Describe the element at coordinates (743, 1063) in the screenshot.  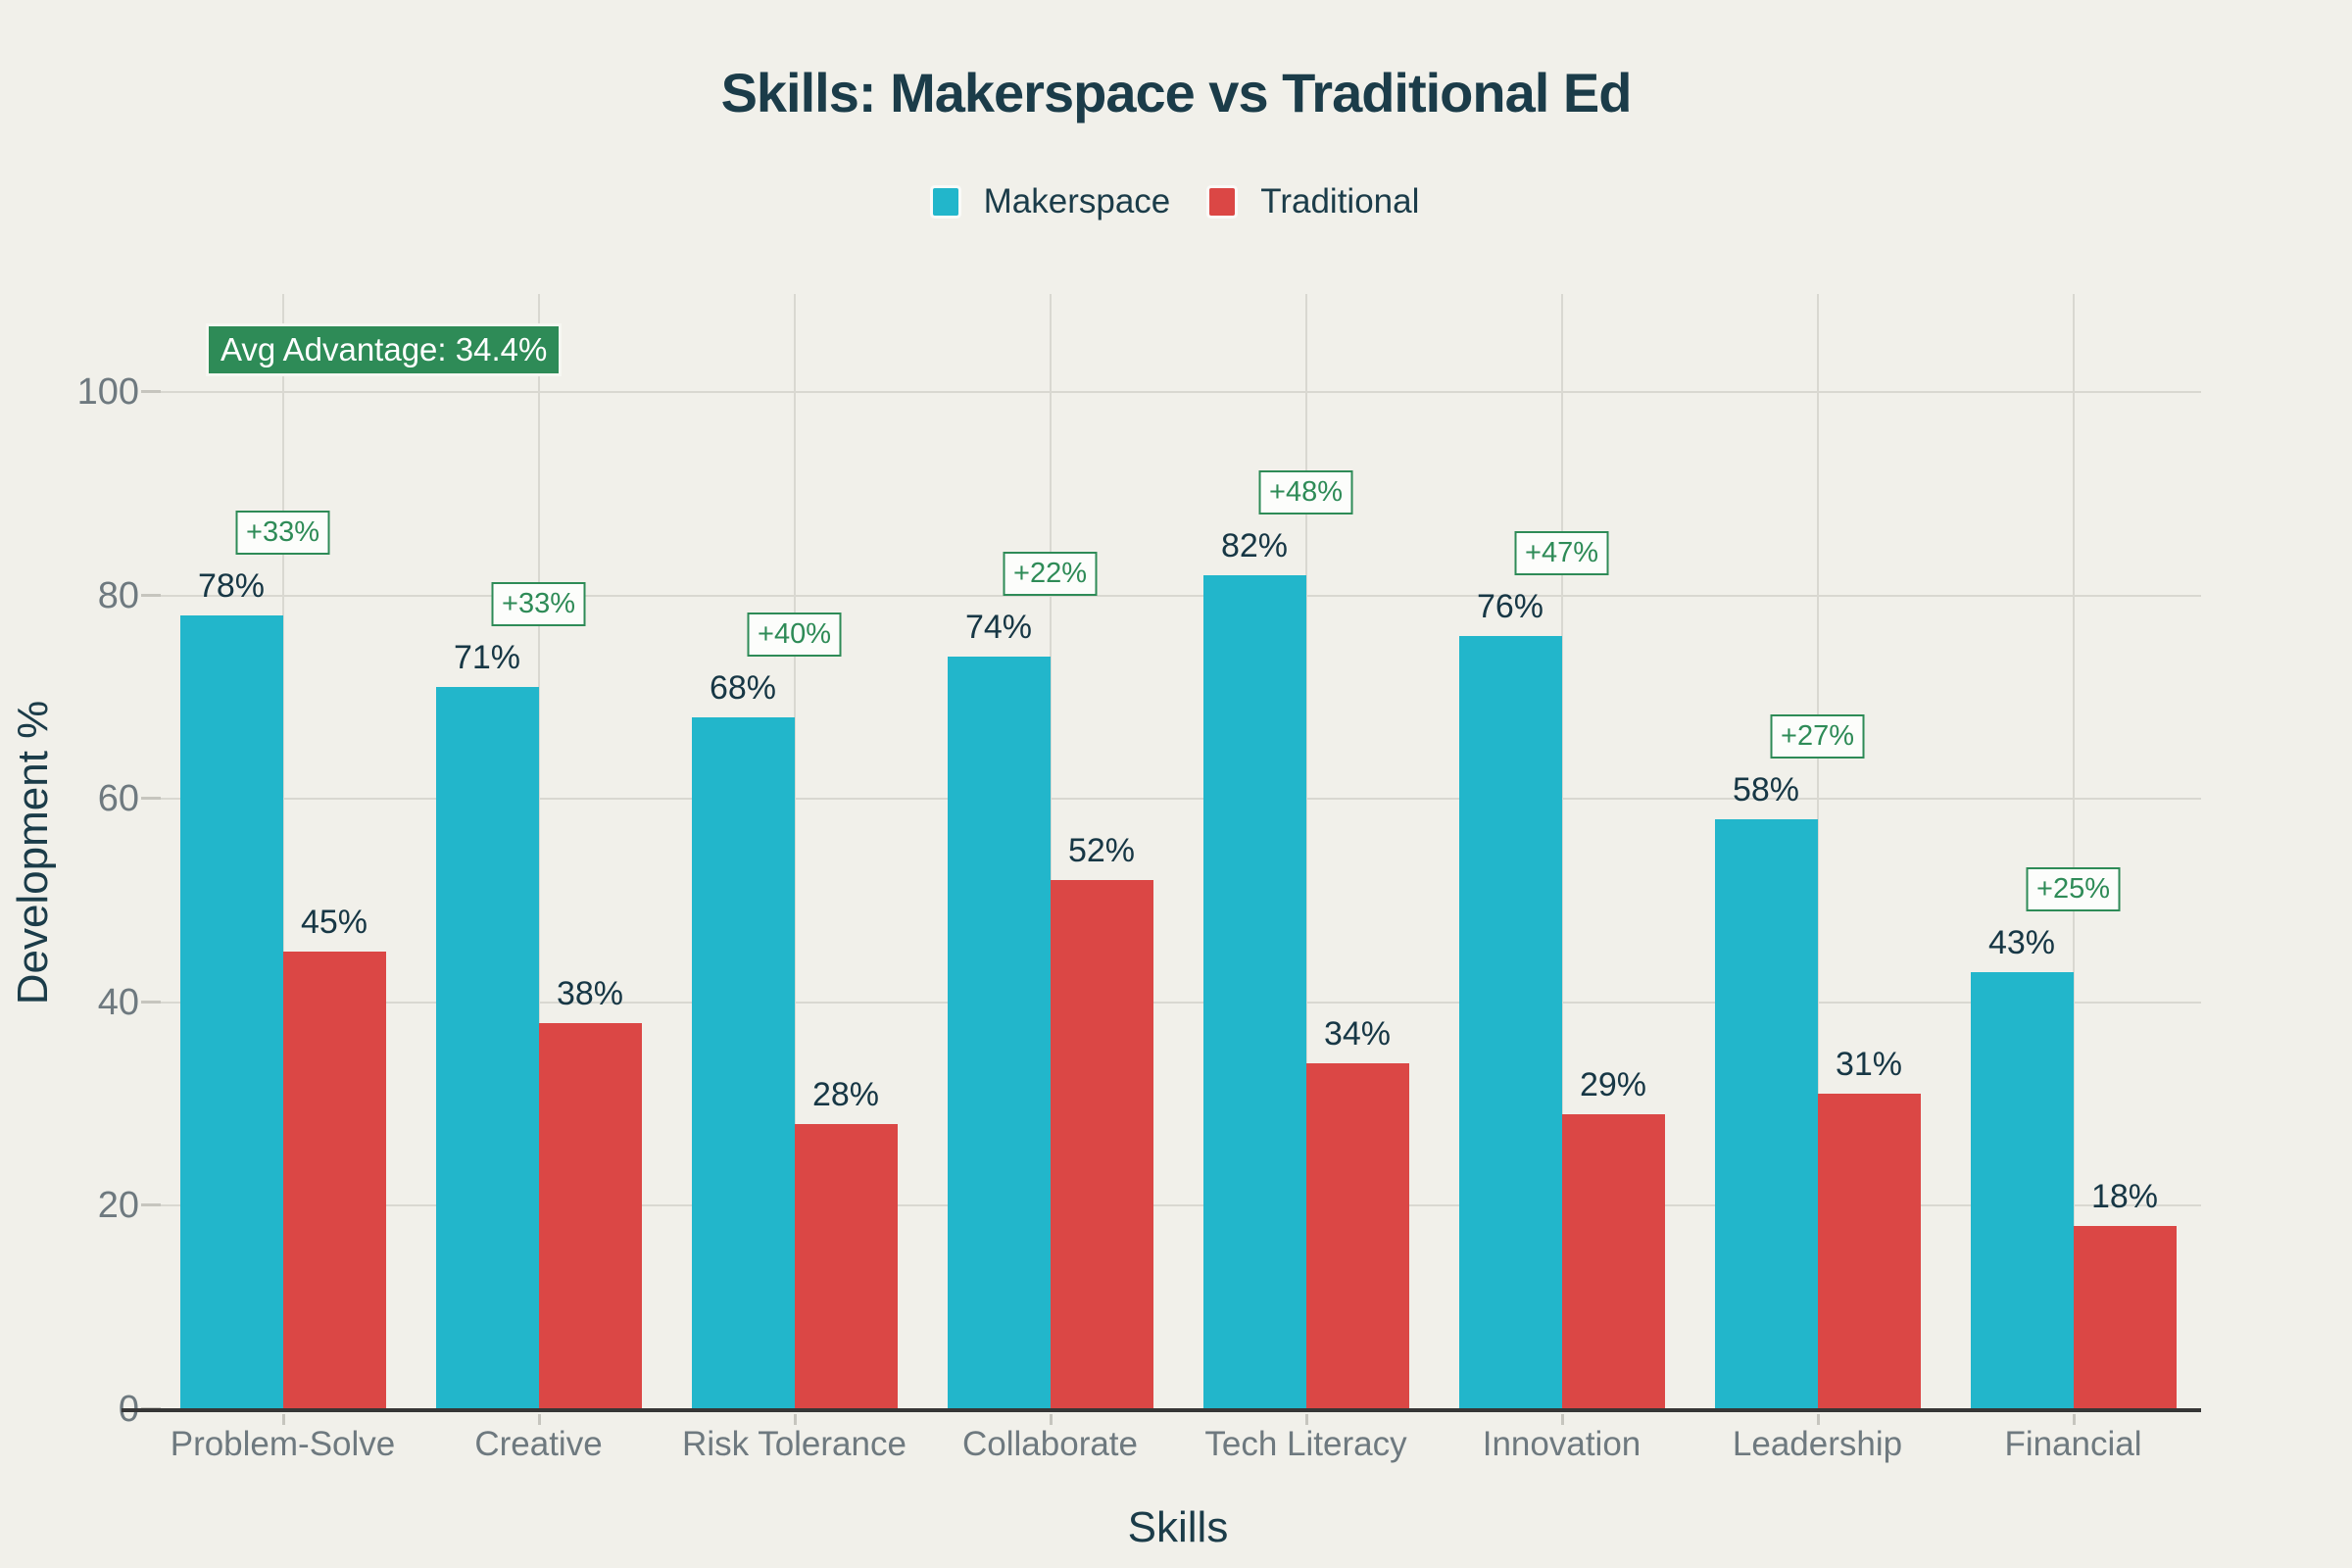
I see `bar-makerspace-risk-tolerance` at that location.